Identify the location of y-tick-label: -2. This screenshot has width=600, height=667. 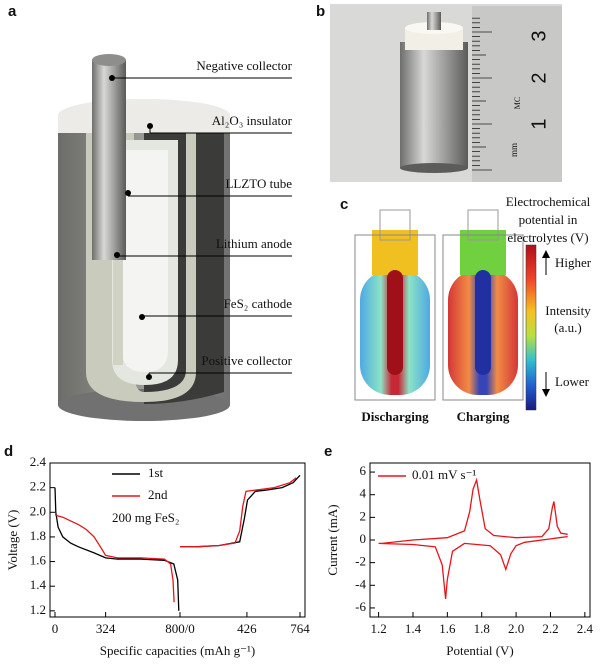
(360, 561).